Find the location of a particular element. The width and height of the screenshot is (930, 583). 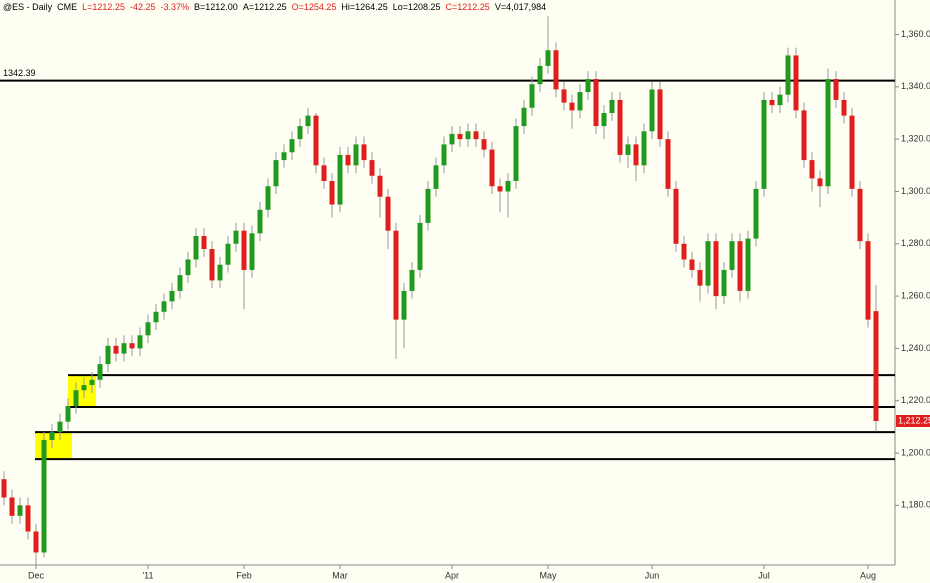

x-tick-label: May is located at coordinates (548, 575).